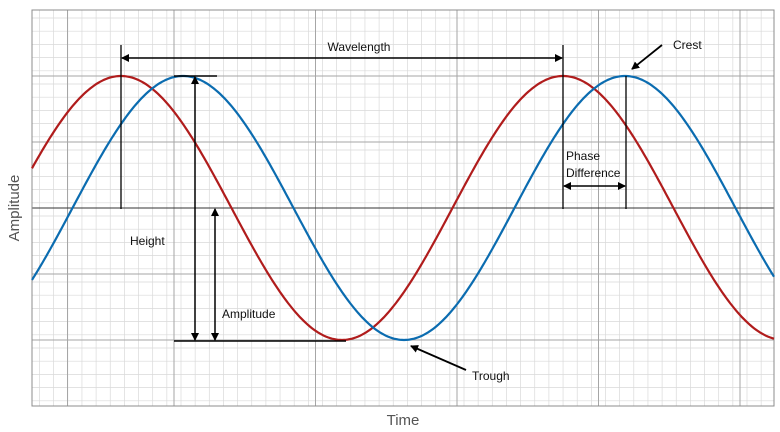  I want to click on height-label: Height, so click(147, 241).